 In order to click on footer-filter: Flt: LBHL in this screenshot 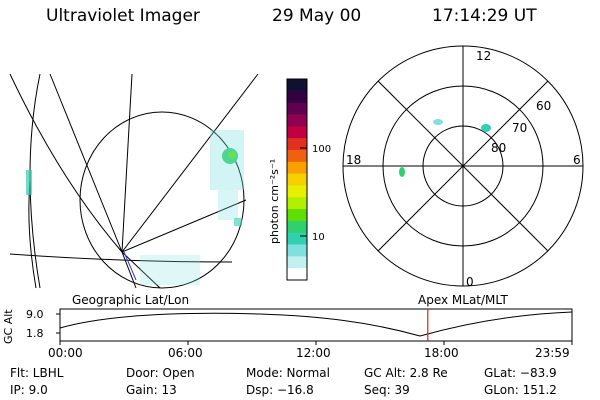, I will do `click(37, 373)`.